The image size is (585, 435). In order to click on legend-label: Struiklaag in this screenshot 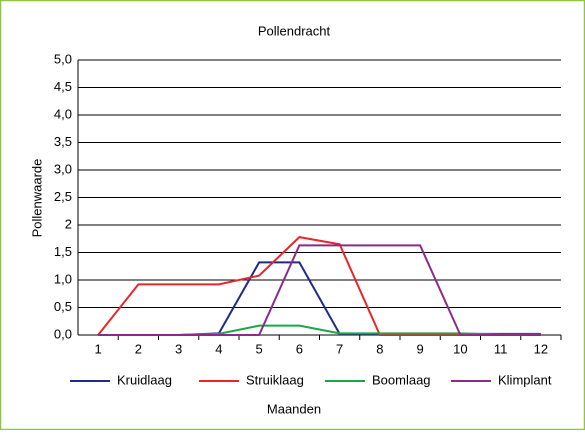, I will do `click(275, 379)`.